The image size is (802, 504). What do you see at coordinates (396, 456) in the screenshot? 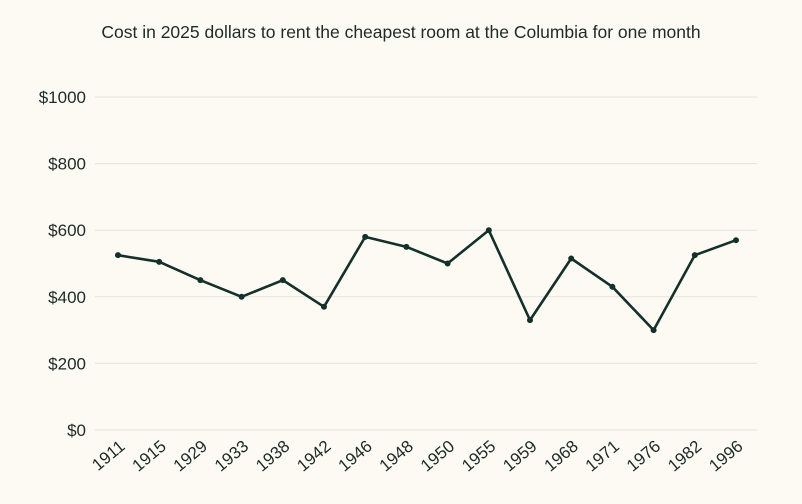
I see `x-tick-label: 1948` at bounding box center [396, 456].